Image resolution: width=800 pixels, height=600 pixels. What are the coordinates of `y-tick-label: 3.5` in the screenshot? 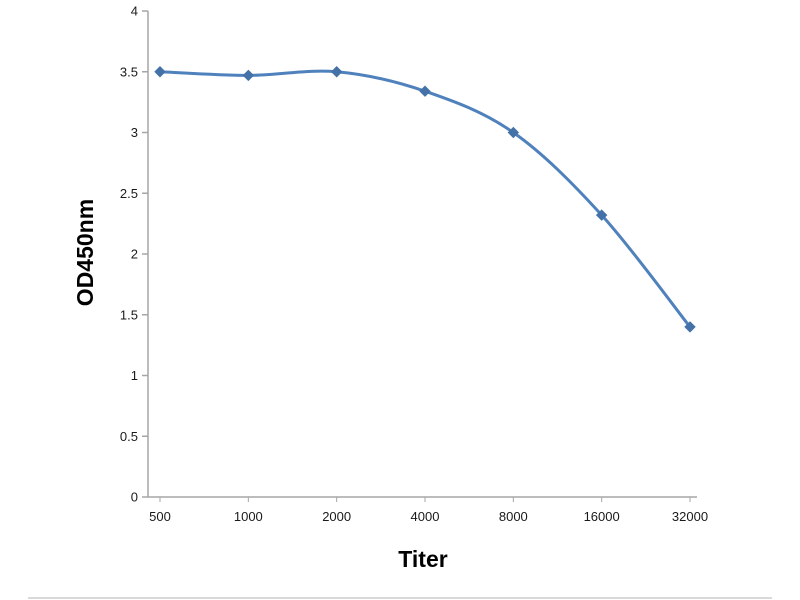 It's located at (129, 71).